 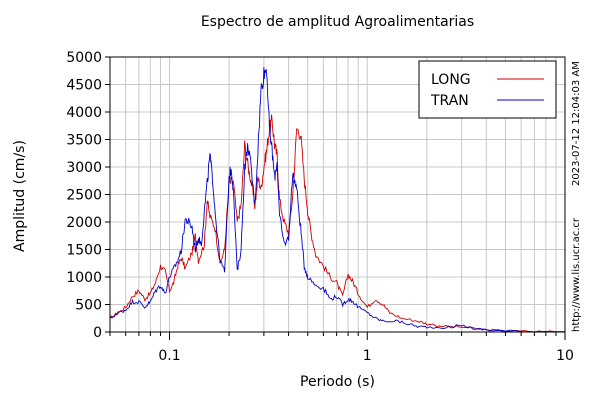 What do you see at coordinates (337, 22) in the screenshot?
I see `chart-title: Espectro de amplitud Agroalimentarias` at bounding box center [337, 22].